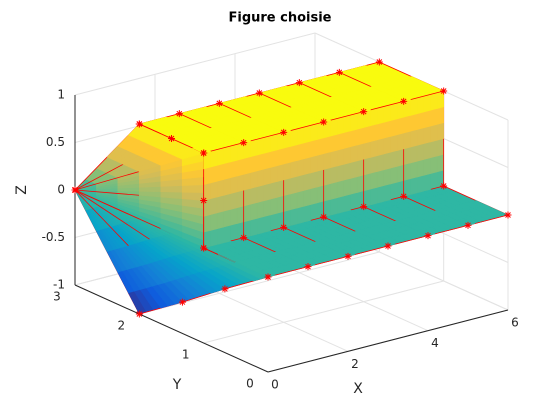 Image resolution: width=560 pixels, height=420 pixels. Describe the element at coordinates (61, 190) in the screenshot. I see `z-tick-label: 0` at that location.